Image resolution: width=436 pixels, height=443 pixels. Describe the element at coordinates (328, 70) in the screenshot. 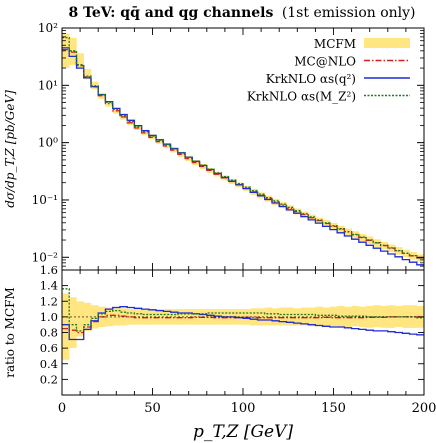

I see `legend: MCFM MC@NLO KrkNLO αs(q²) KrkNLO αs(M_Z²)` at that location.